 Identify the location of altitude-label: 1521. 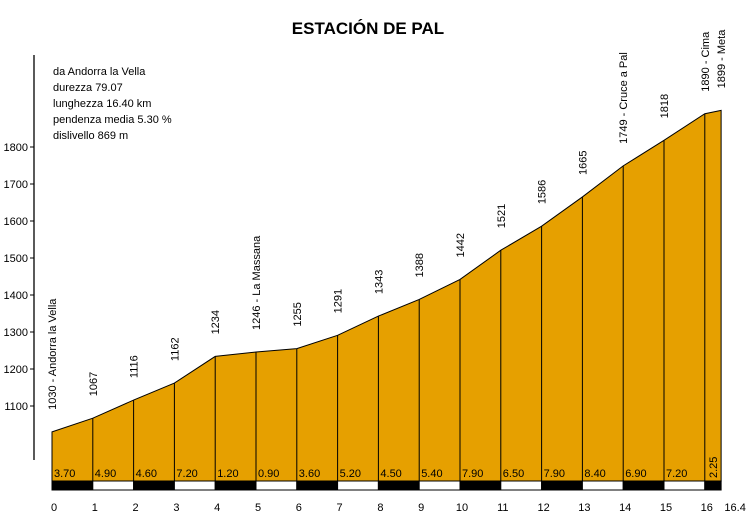
(502, 216).